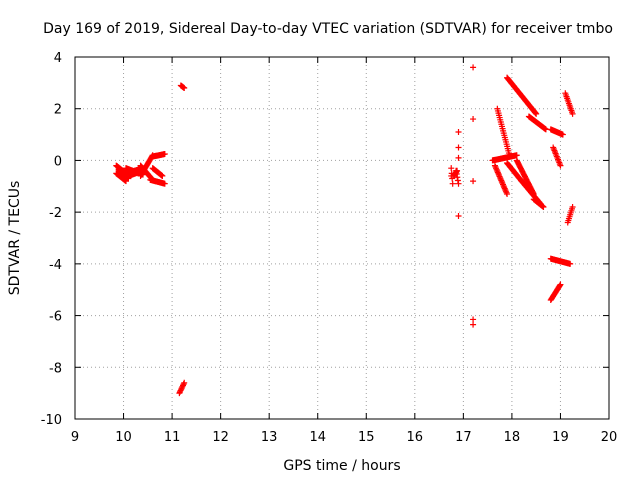  What do you see at coordinates (15, 238) in the screenshot?
I see `y-axis-label: SDTVAR / TECUs` at bounding box center [15, 238].